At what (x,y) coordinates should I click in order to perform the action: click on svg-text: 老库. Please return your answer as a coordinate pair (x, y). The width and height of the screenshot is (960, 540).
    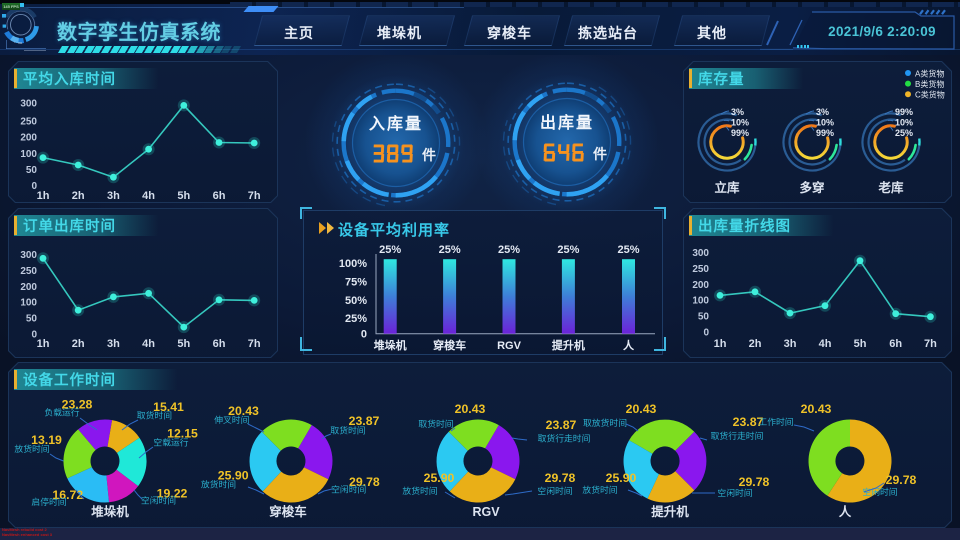
    Looking at the image, I should click on (890, 187).